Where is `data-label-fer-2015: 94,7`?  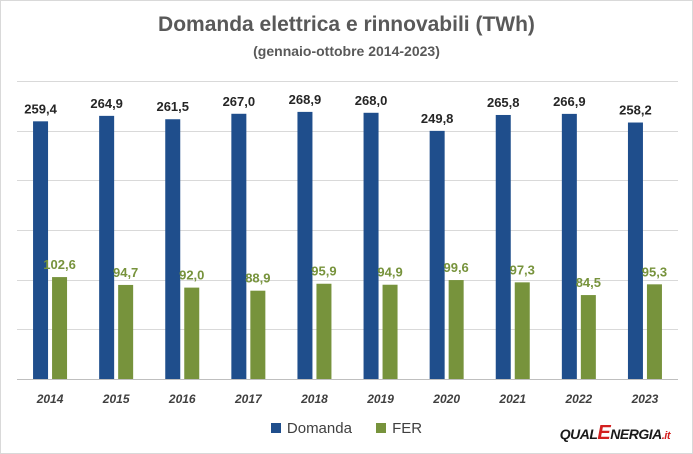 data-label-fer-2015: 94,7 is located at coordinates (125, 272).